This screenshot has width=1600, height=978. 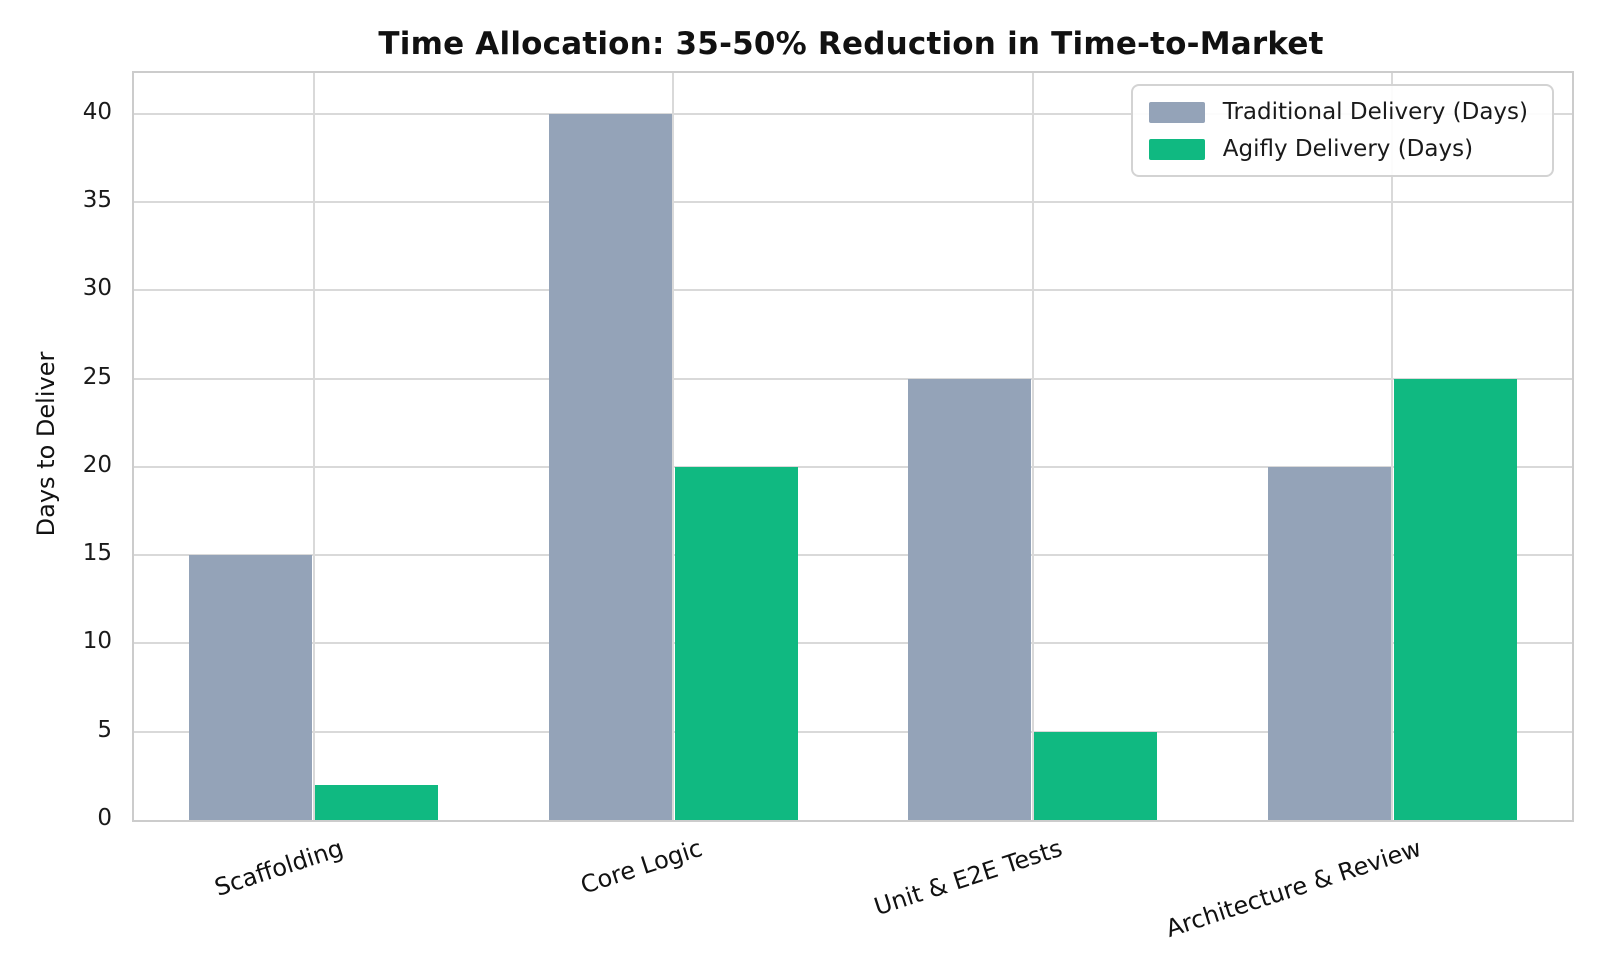 What do you see at coordinates (97, 376) in the screenshot?
I see `y-tick-label-25: 25` at bounding box center [97, 376].